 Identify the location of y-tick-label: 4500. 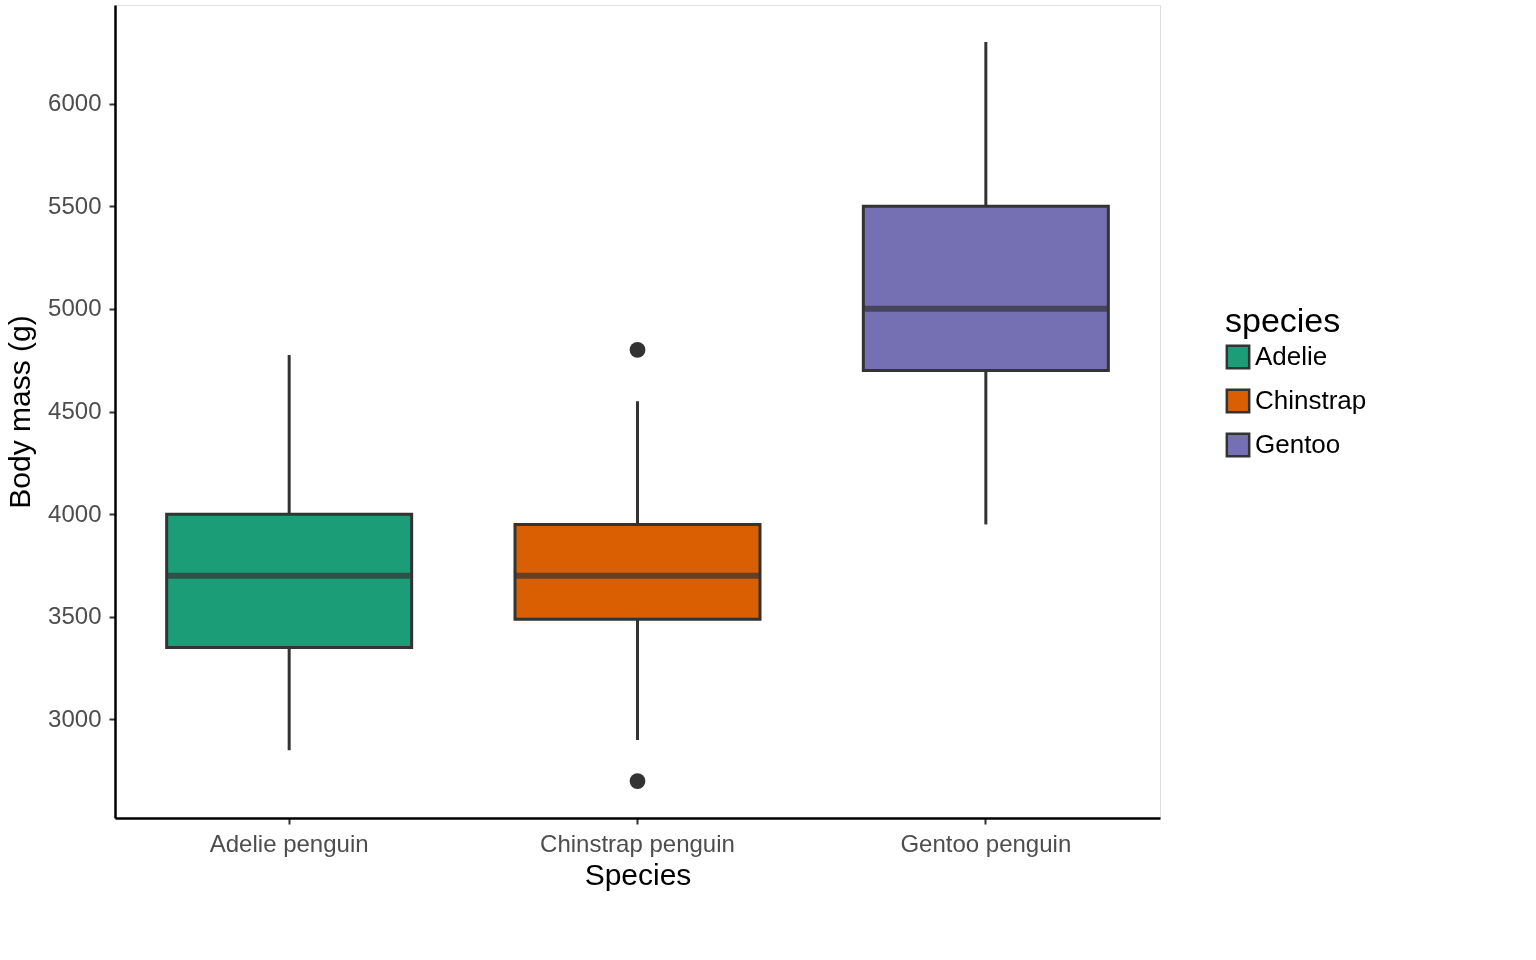
(75, 410).